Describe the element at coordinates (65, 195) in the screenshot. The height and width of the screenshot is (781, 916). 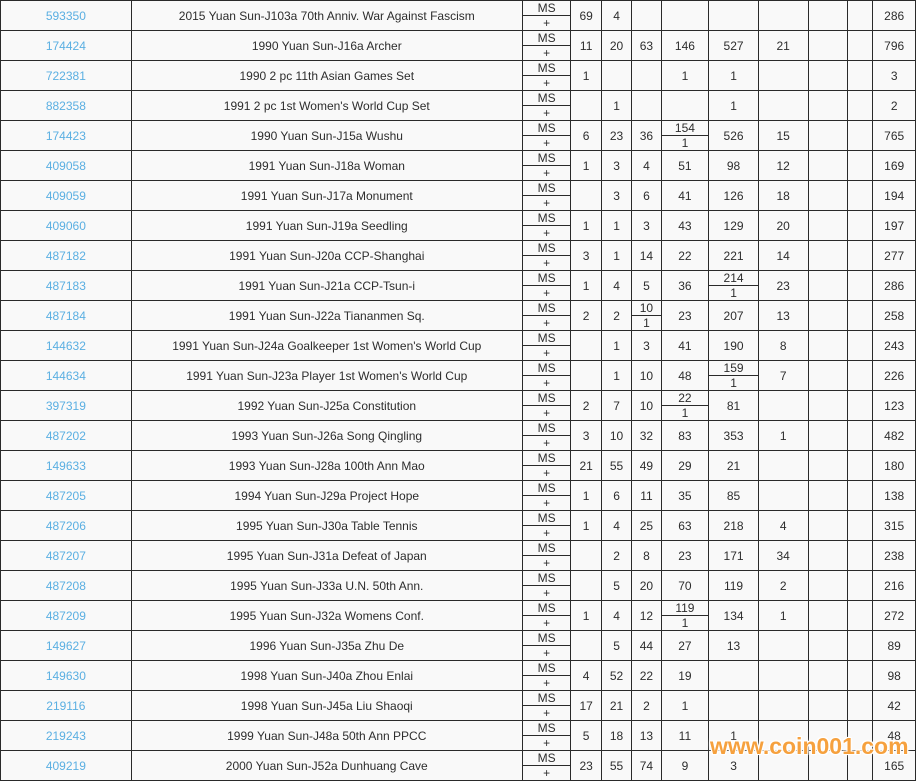
I see `catalog-number-link: 409059` at that location.